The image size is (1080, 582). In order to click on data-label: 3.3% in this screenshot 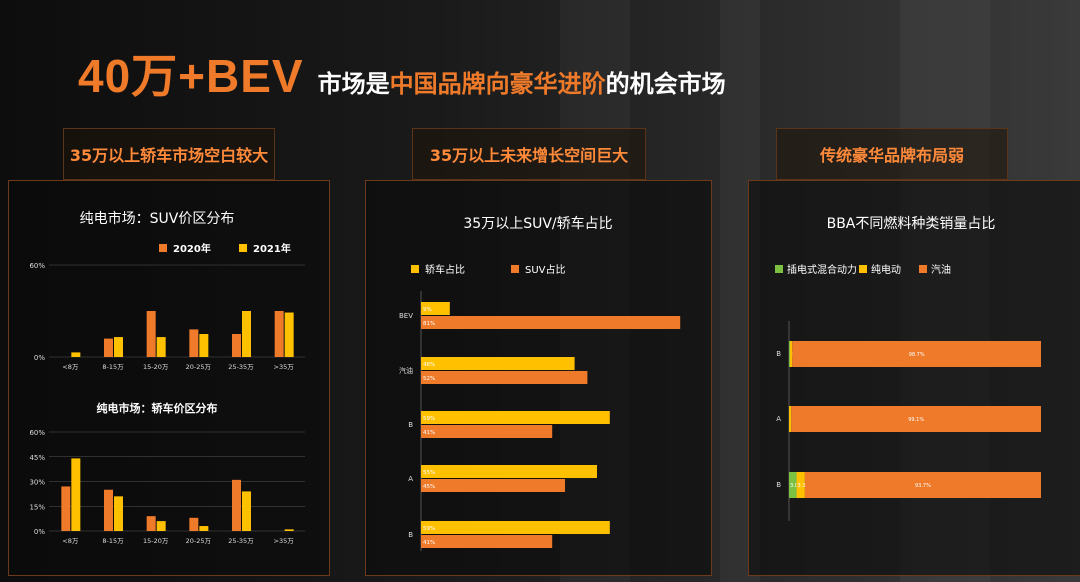, I will do `click(804, 486)`.